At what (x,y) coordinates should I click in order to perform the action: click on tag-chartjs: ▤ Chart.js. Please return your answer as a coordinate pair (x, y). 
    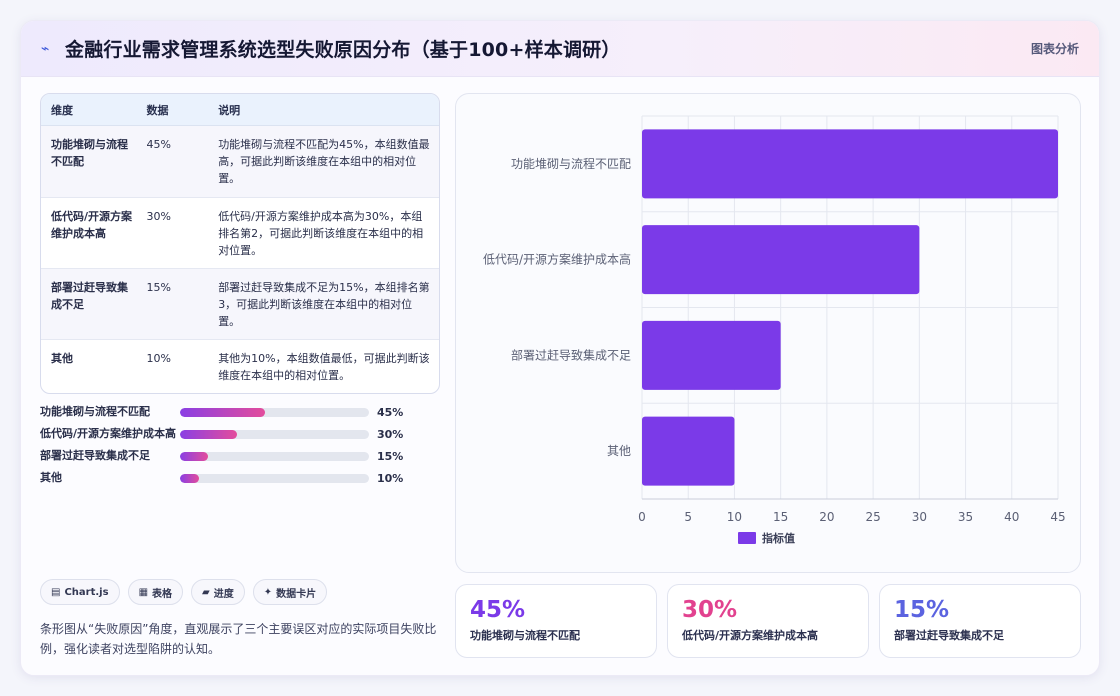
    Looking at the image, I should click on (80, 592).